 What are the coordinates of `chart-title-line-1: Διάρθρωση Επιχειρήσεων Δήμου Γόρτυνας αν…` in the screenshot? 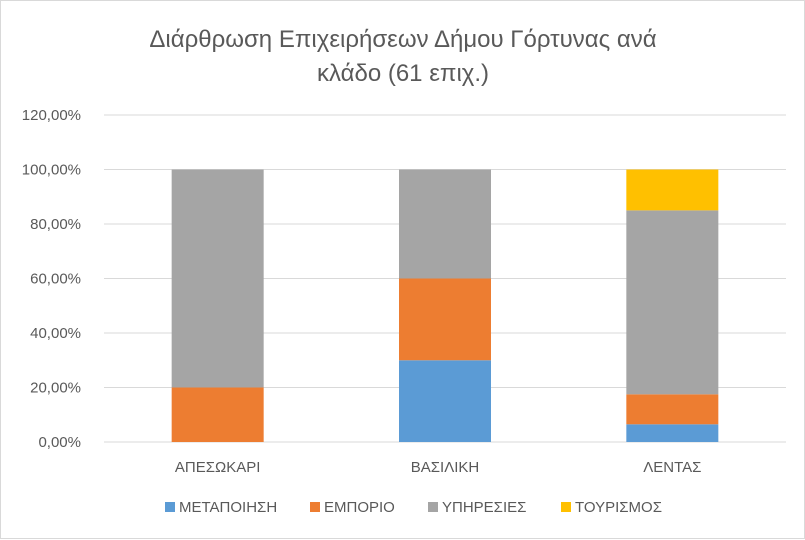 It's located at (402, 39).